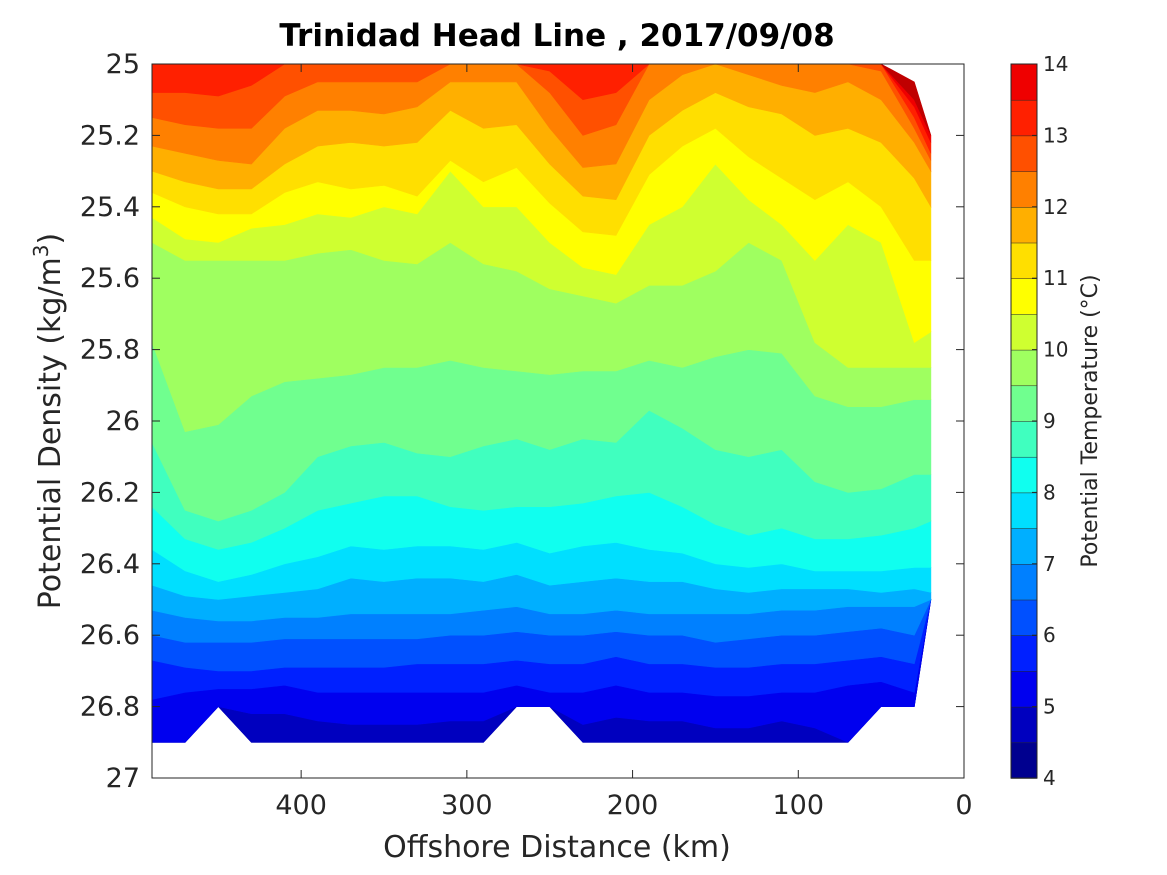  What do you see at coordinates (1049, 707) in the screenshot?
I see `colorbar-tick-label: 5` at bounding box center [1049, 707].